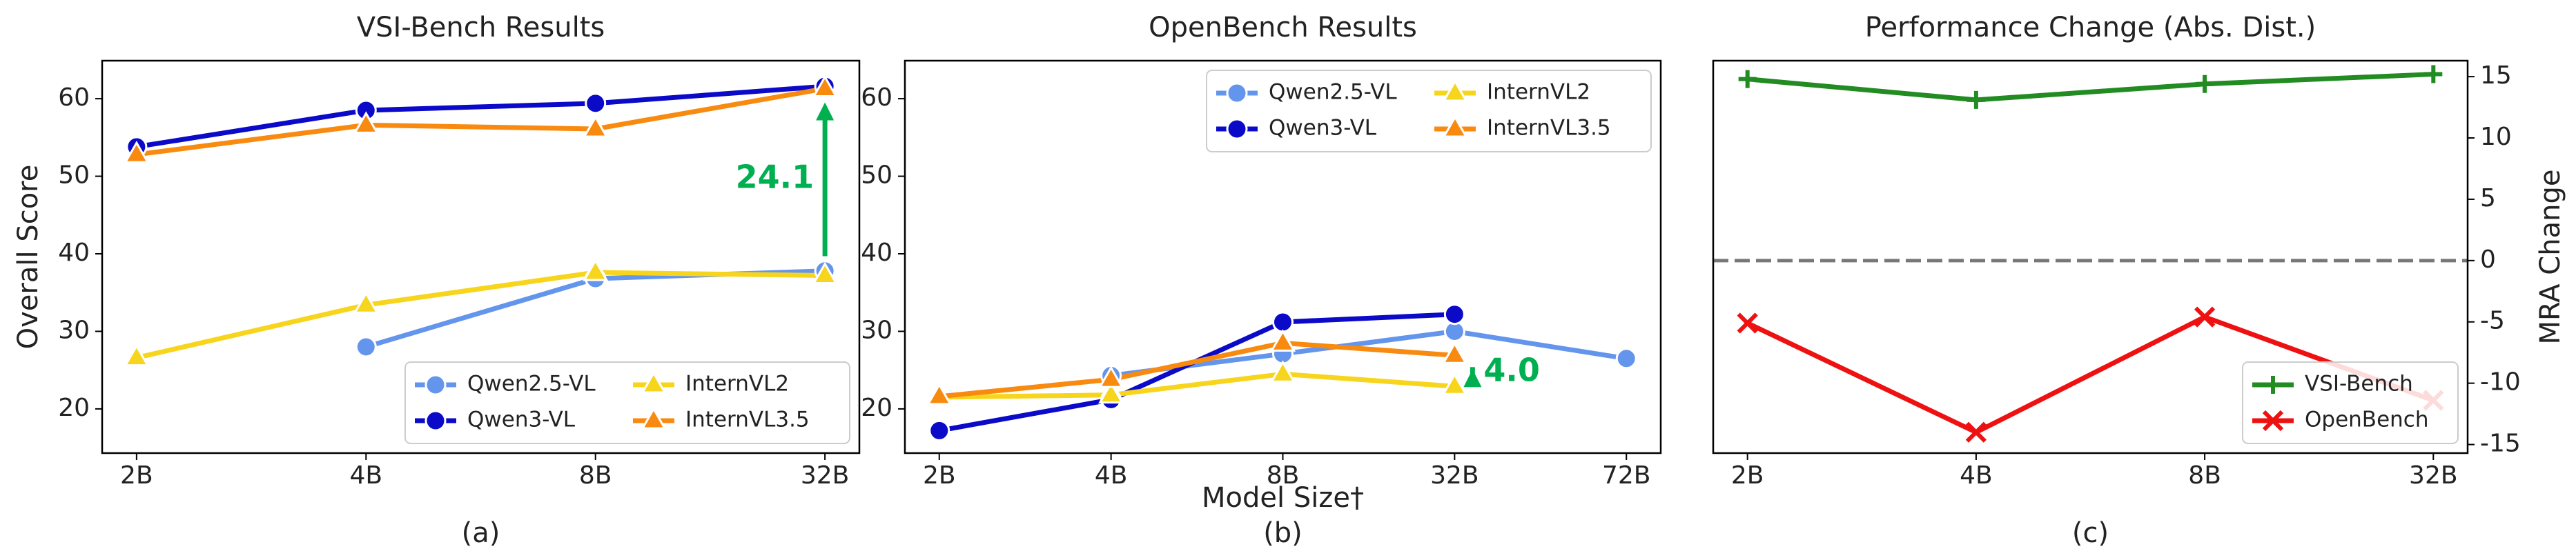 The width and height of the screenshot is (2576, 560). I want to click on y-tick-label: 5, so click(2488, 198).